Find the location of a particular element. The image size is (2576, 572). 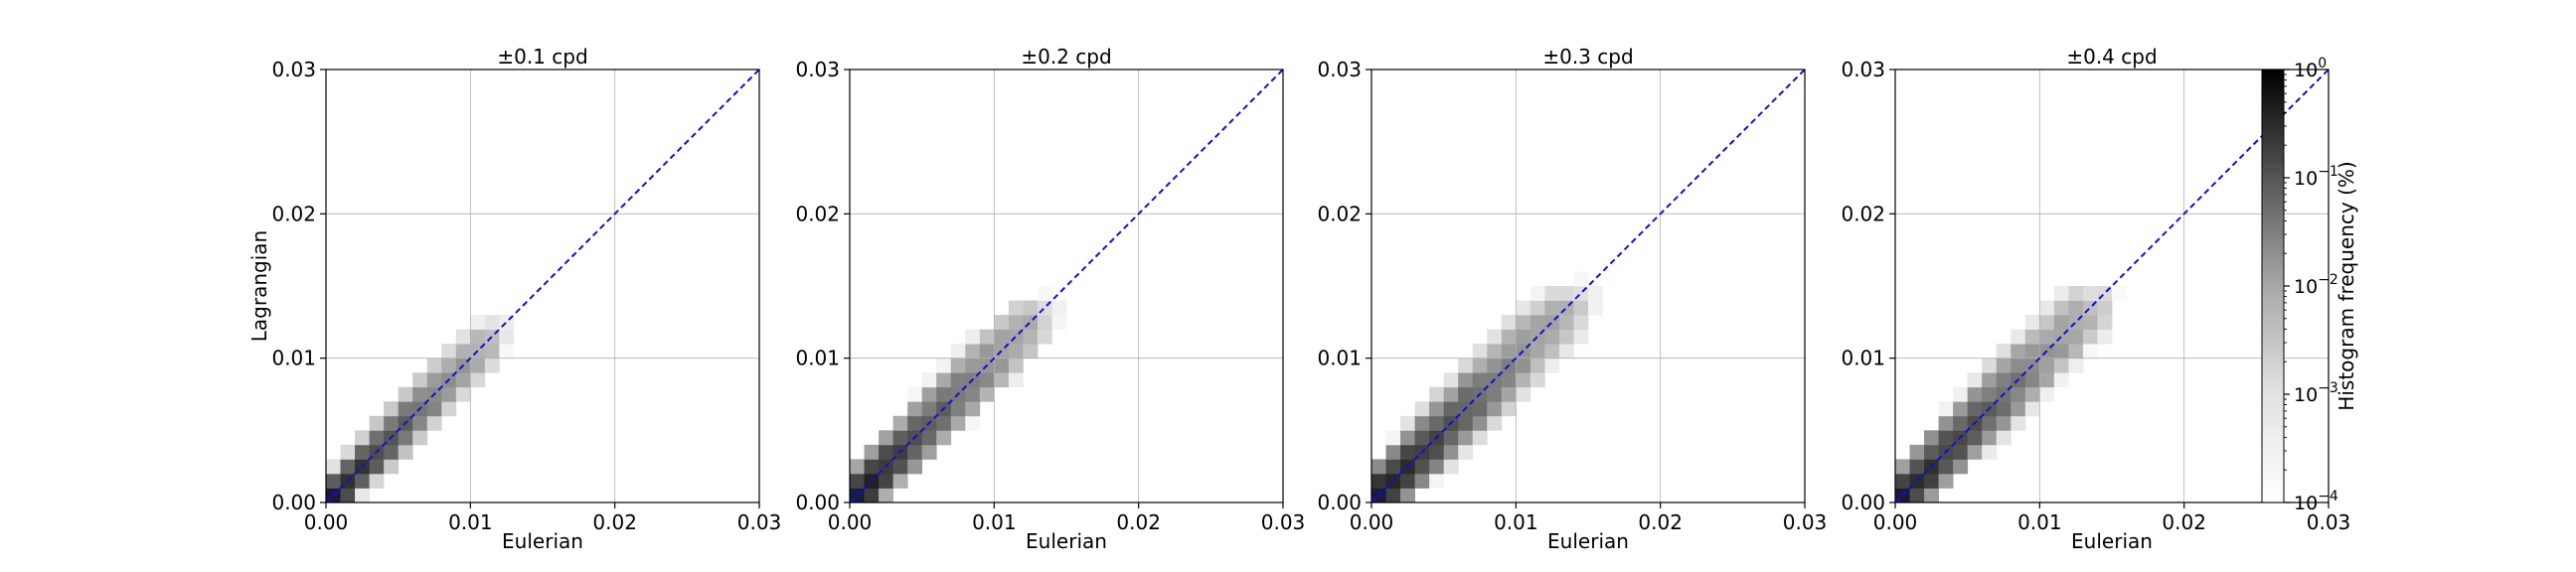

y-tick-label: 0.02 is located at coordinates (817, 214).